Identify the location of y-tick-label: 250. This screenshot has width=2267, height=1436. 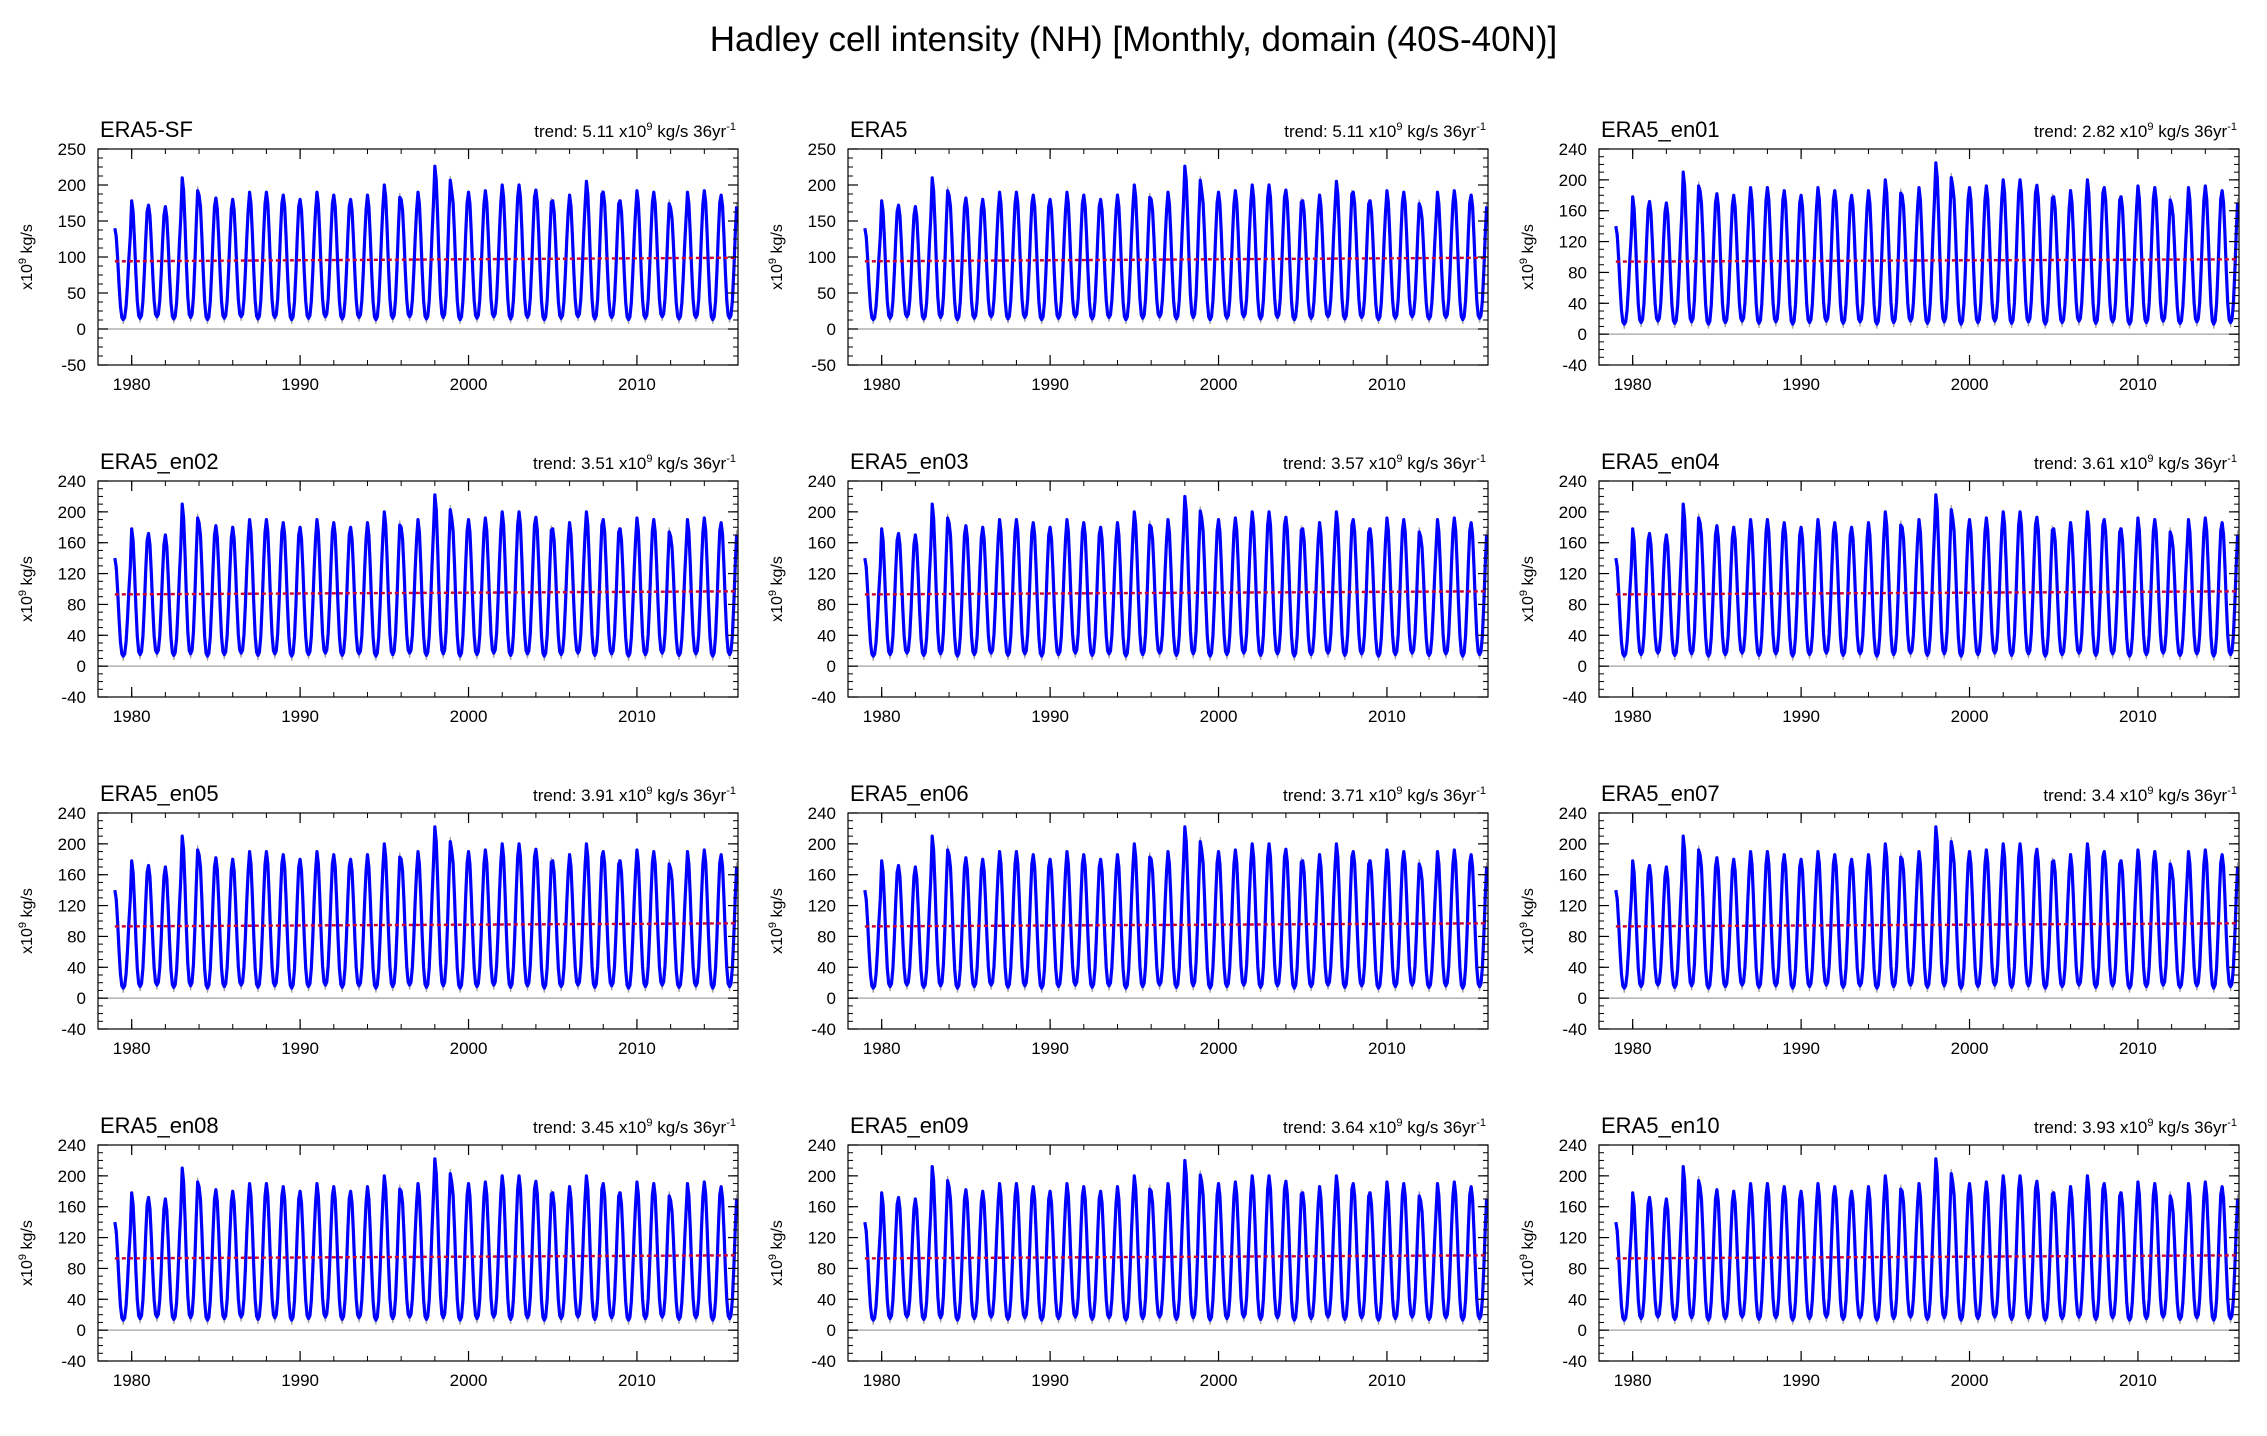
(72, 149).